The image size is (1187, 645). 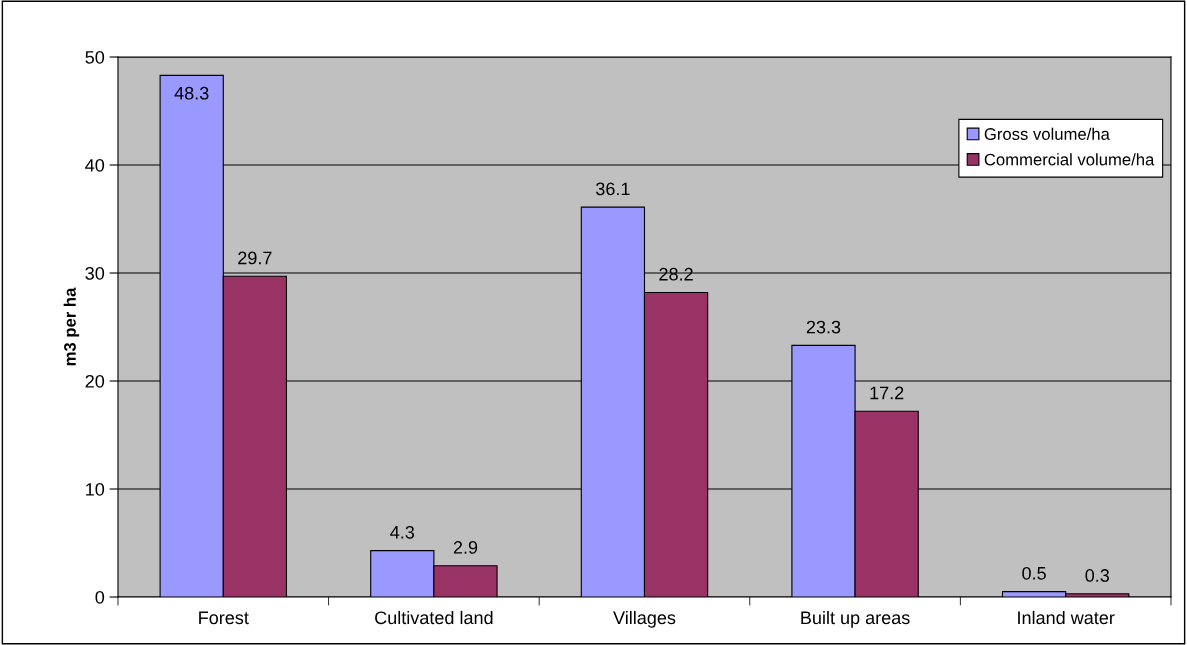 What do you see at coordinates (95, 381) in the screenshot?
I see `y-tick-label: 20` at bounding box center [95, 381].